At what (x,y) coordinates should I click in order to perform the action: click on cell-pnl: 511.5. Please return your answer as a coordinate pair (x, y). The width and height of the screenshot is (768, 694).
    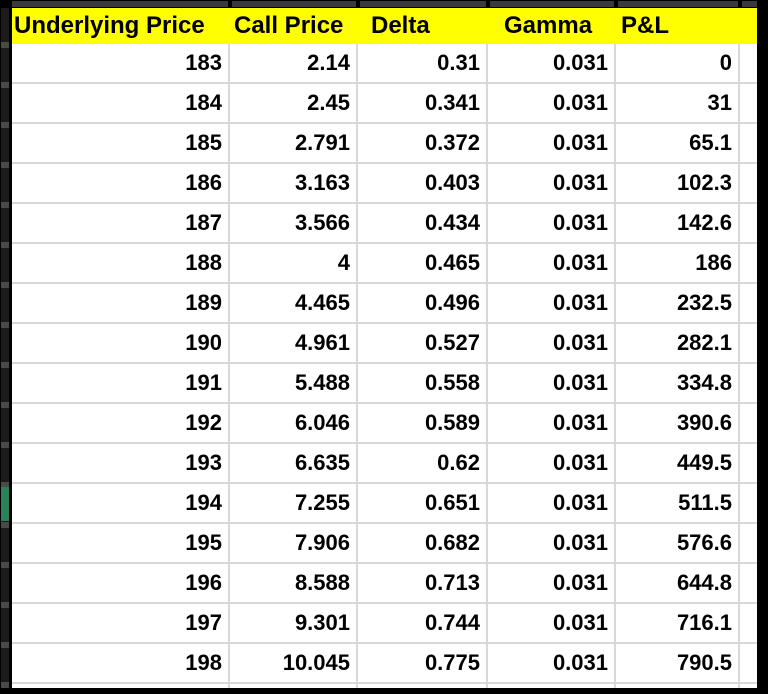
    Looking at the image, I should click on (678, 504).